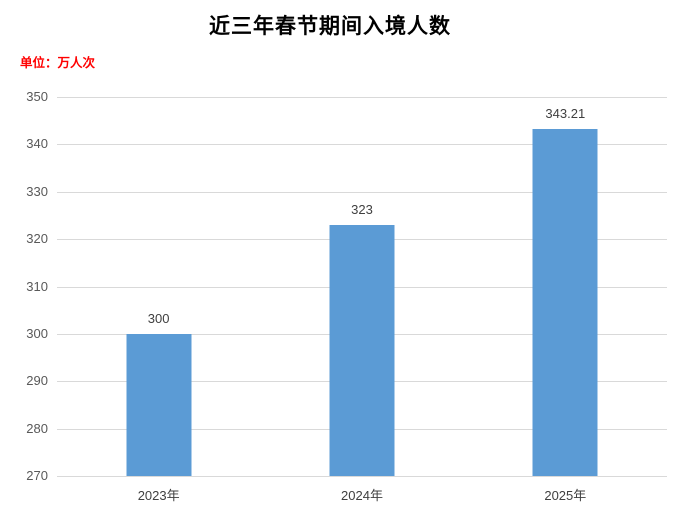 The height and width of the screenshot is (515, 688). Describe the element at coordinates (37, 333) in the screenshot. I see `y-tick-label: 300` at that location.